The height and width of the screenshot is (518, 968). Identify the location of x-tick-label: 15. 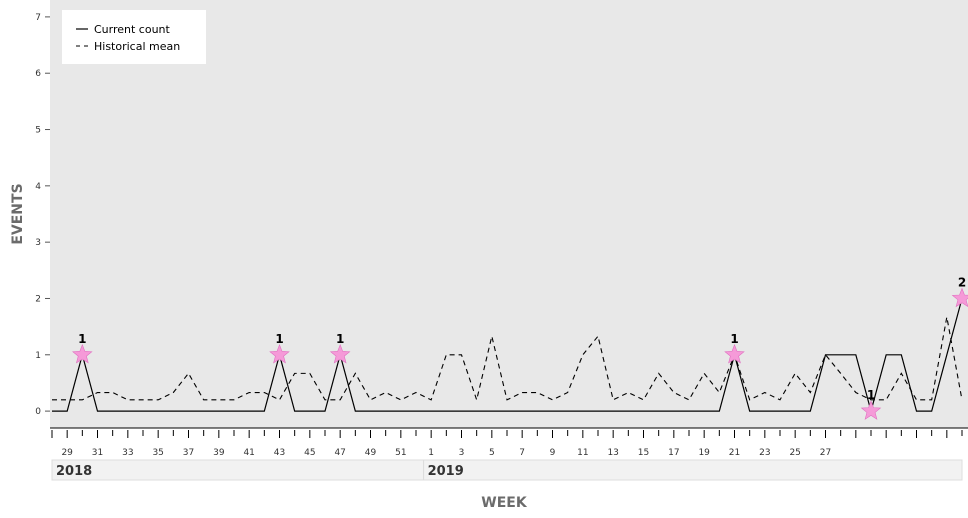
(643, 453).